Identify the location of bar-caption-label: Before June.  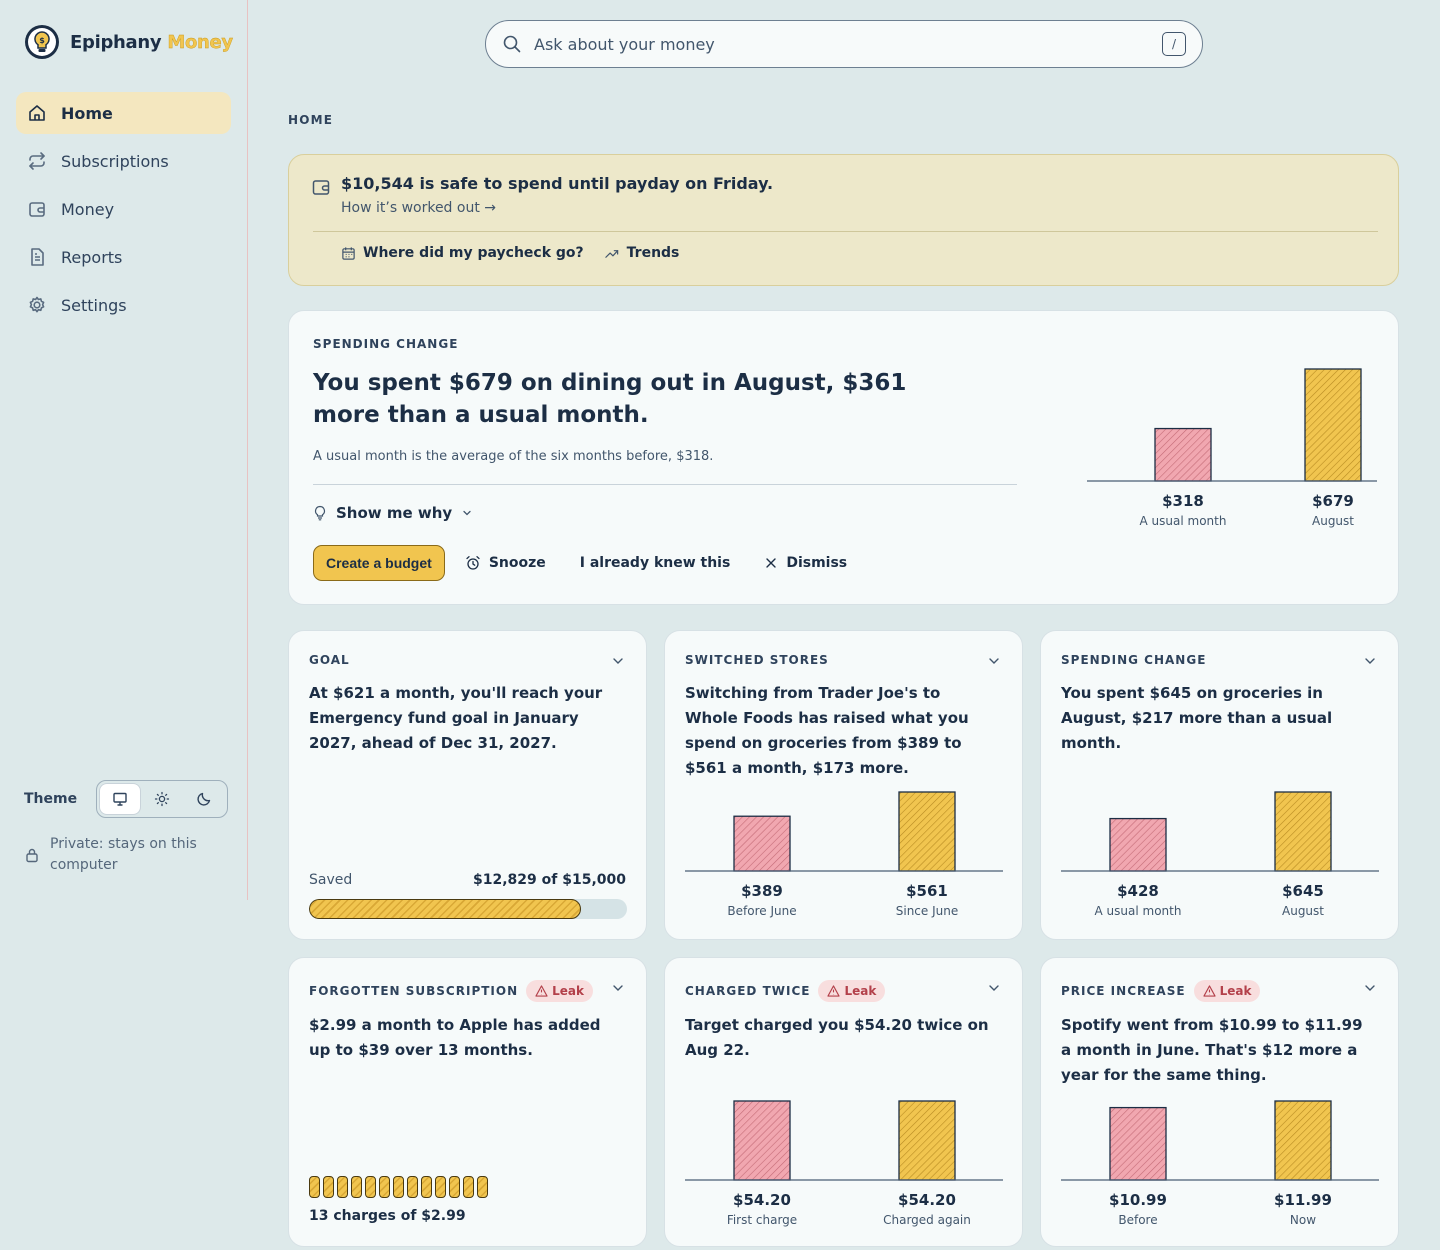
(761, 911).